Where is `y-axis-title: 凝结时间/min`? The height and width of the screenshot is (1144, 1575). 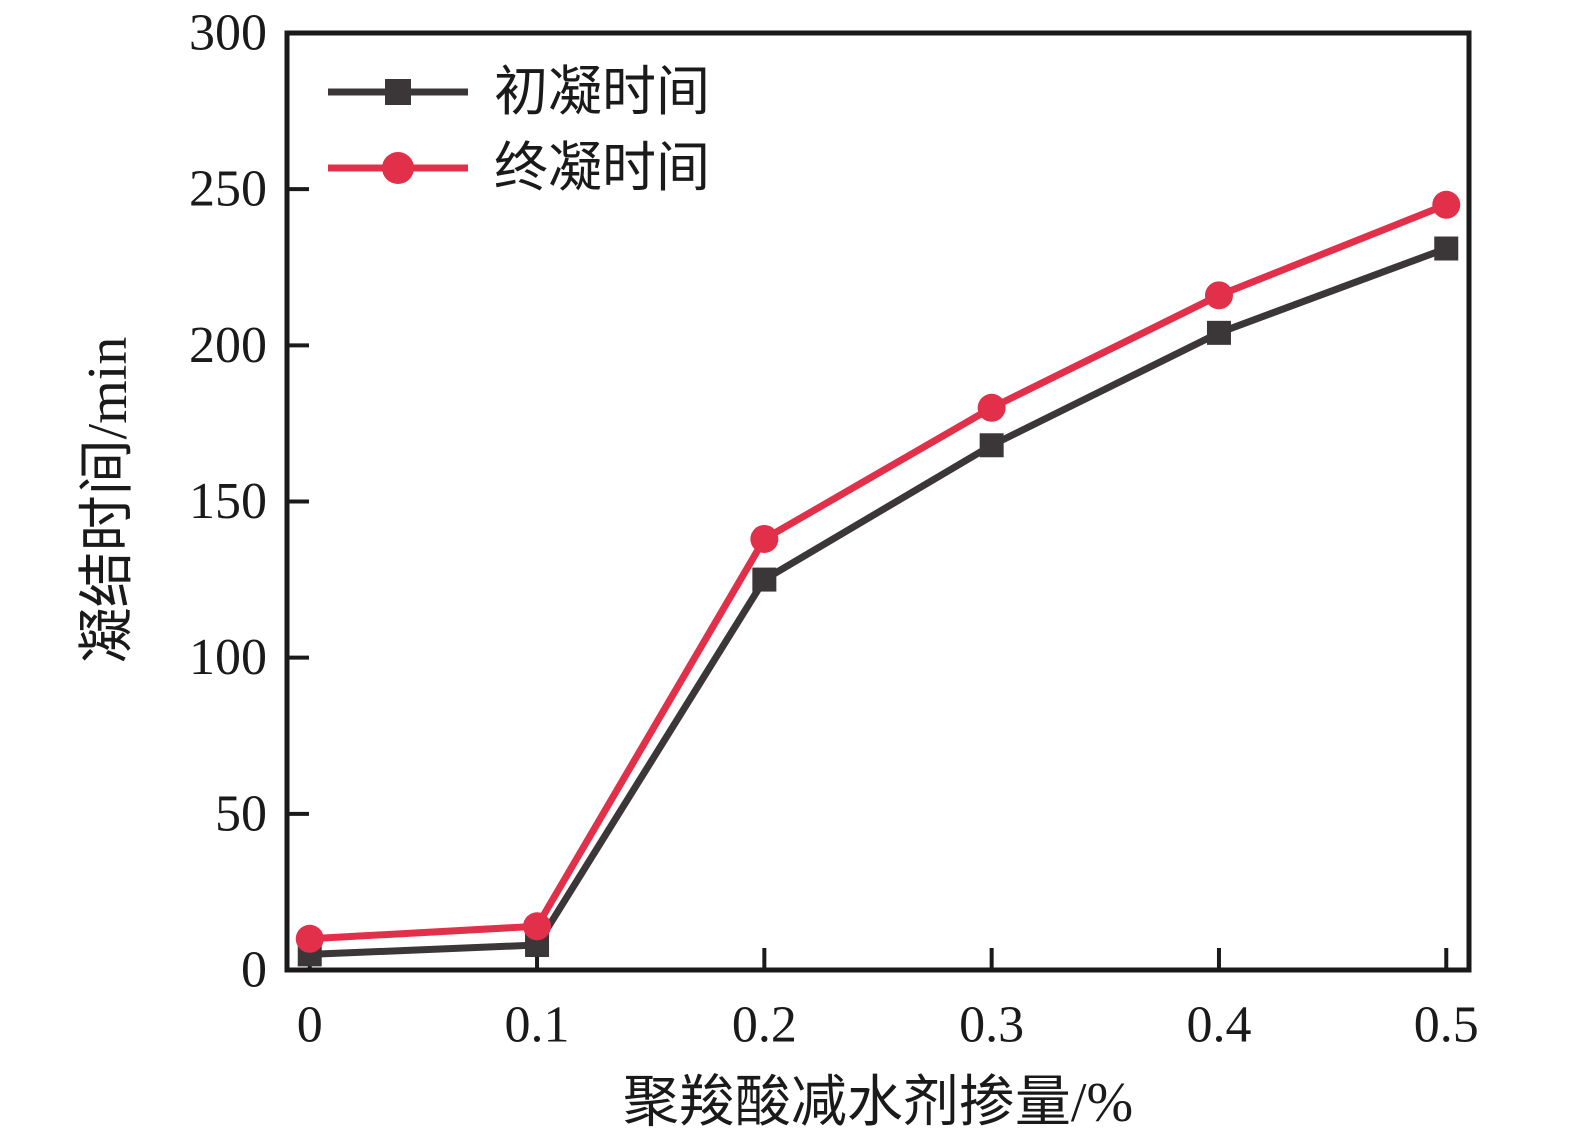 y-axis-title: 凝结时间/min is located at coordinates (108, 500).